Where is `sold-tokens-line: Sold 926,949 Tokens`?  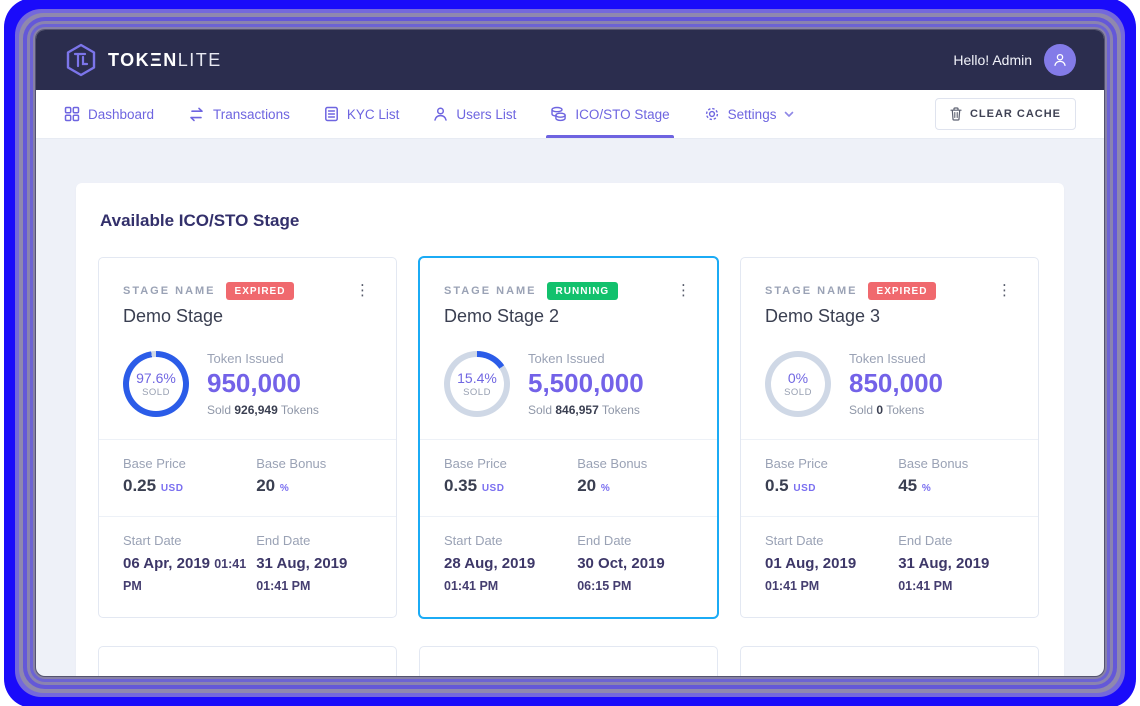
sold-tokens-line: Sold 926,949 Tokens is located at coordinates (263, 410).